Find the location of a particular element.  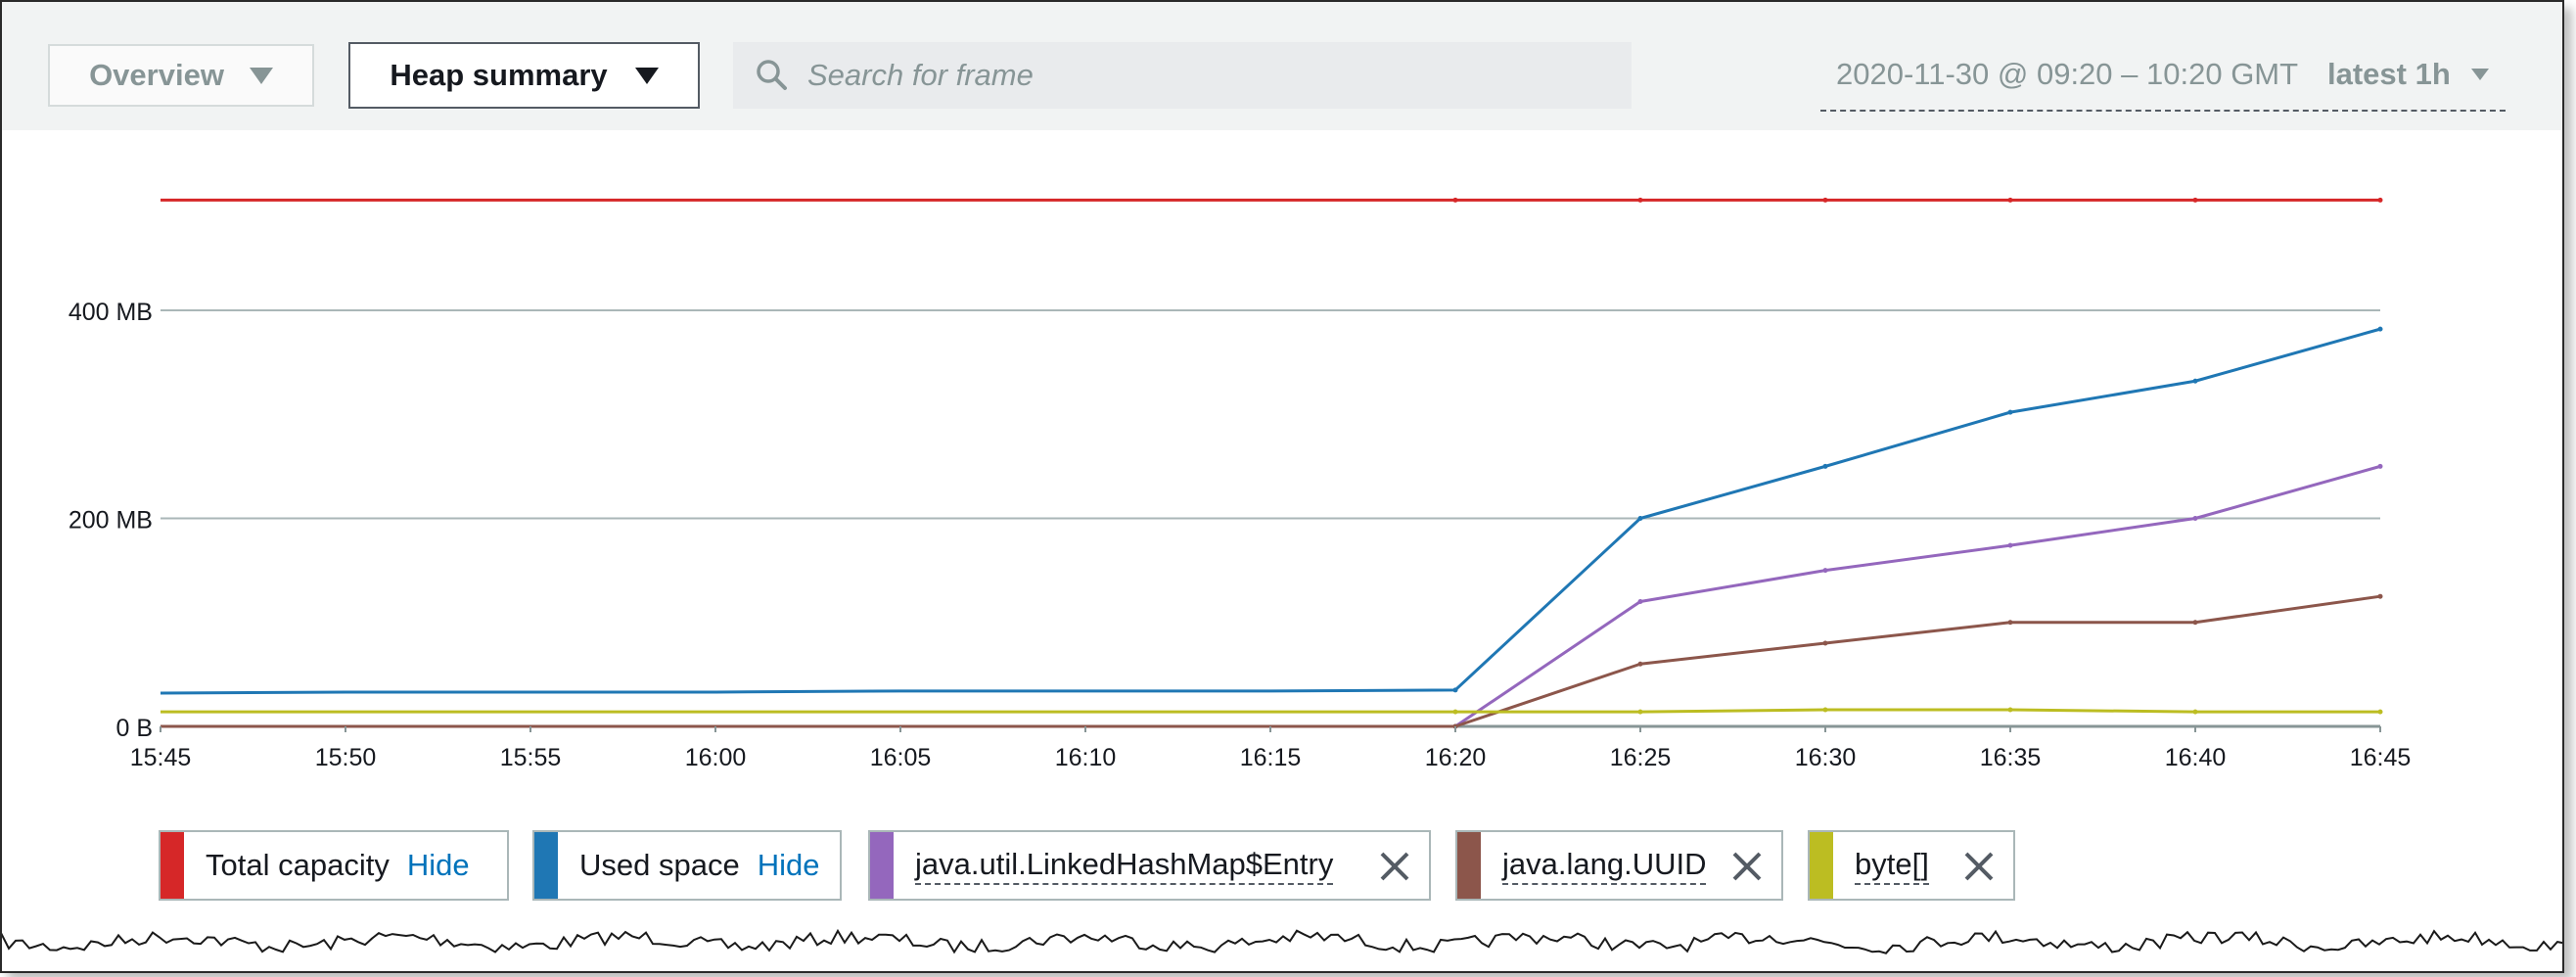

x-tick-label: 16:20 is located at coordinates (1456, 757).